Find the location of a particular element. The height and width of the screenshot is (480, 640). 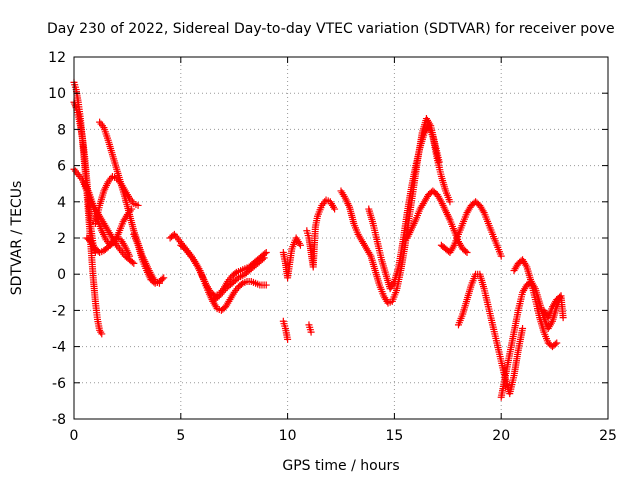

series-s14 is located at coordinates (321, 233).